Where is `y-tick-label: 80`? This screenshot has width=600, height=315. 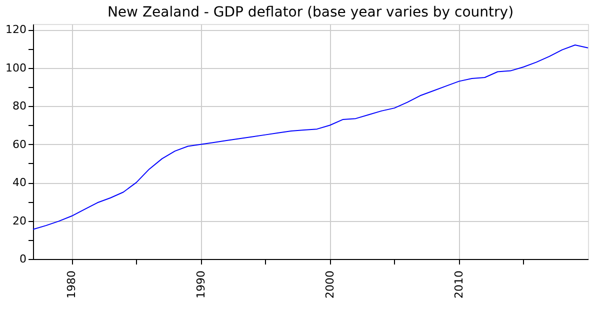 y-tick-label: 80 is located at coordinates (19, 106).